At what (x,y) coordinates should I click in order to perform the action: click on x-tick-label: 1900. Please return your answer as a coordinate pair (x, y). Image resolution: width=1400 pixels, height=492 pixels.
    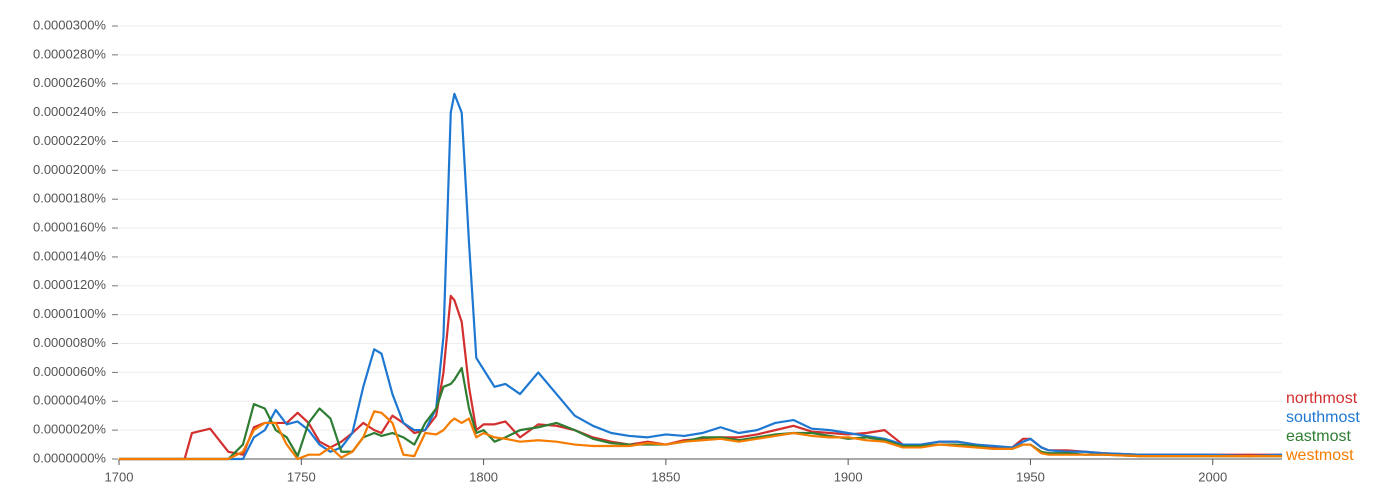
    Looking at the image, I should click on (848, 476).